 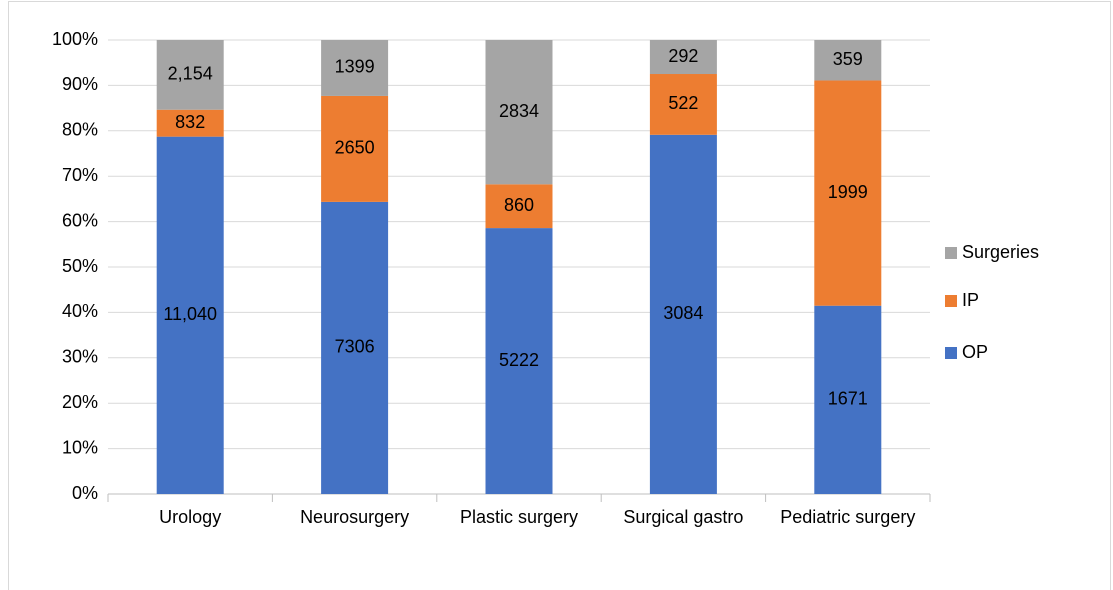 What do you see at coordinates (75, 39) in the screenshot?
I see `y-tick-label: 100%` at bounding box center [75, 39].